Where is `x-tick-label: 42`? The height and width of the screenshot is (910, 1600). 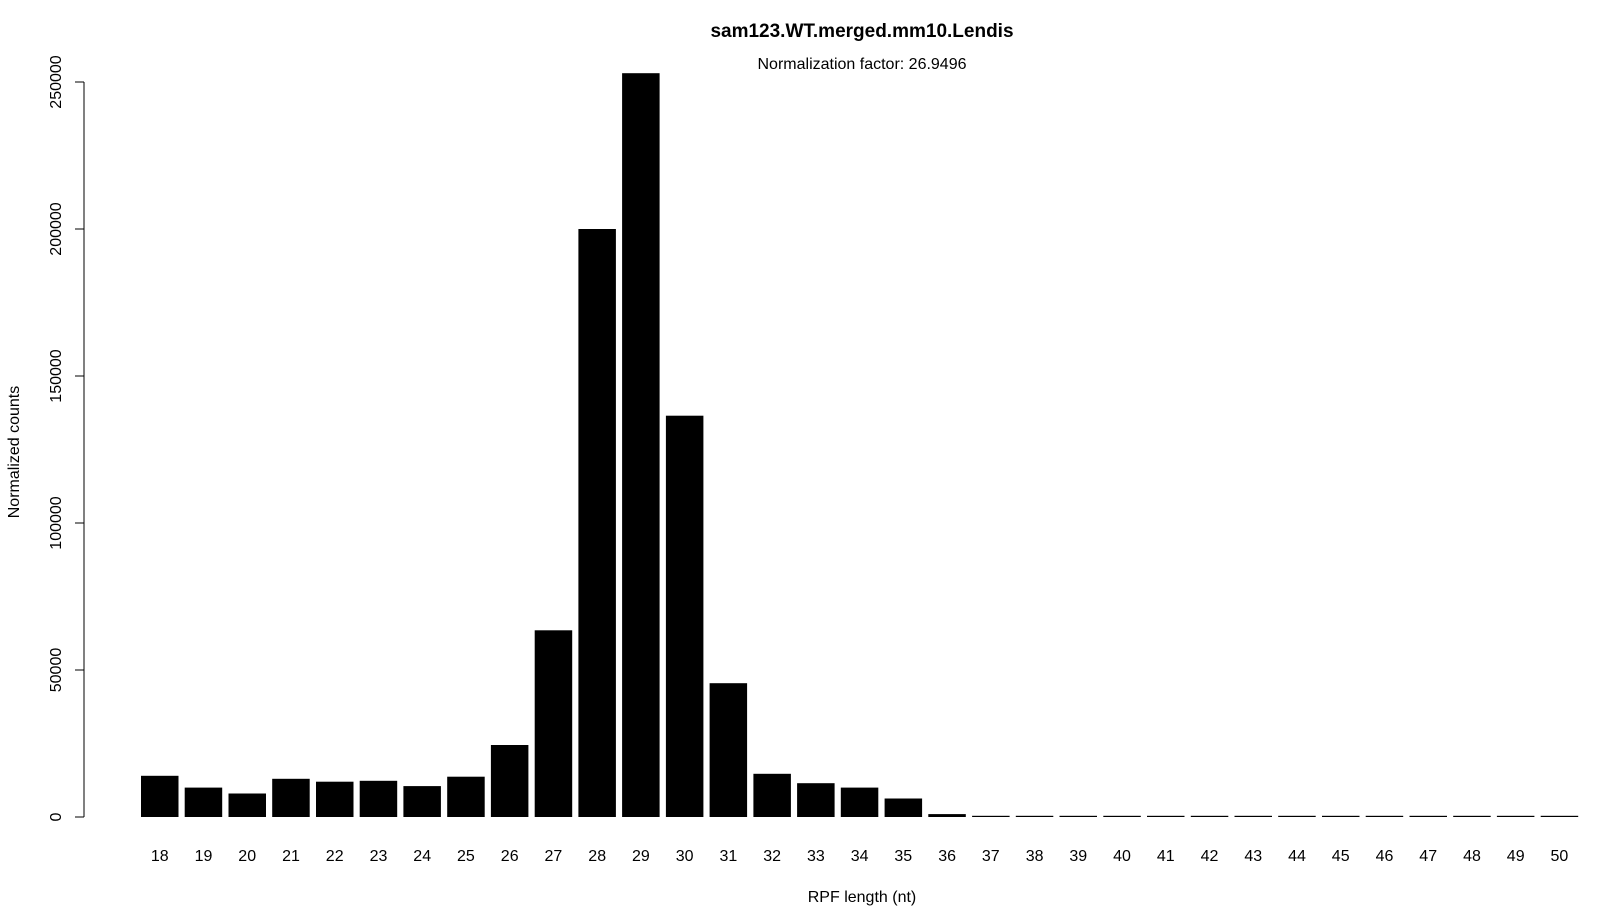
x-tick-label: 42 is located at coordinates (1210, 856).